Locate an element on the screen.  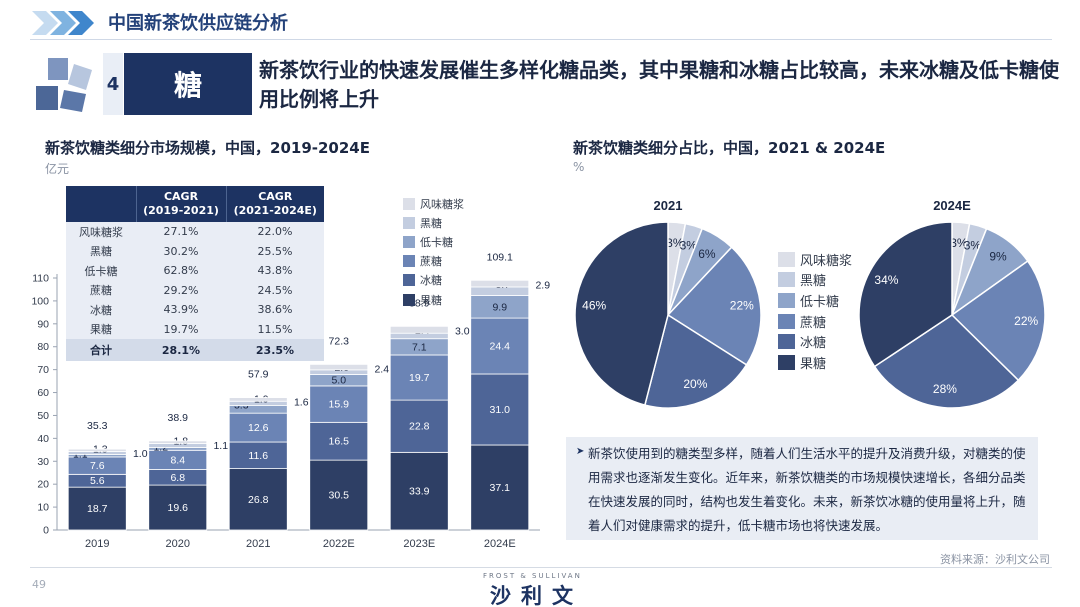
pie-data-label: 28% is located at coordinates (945, 389).